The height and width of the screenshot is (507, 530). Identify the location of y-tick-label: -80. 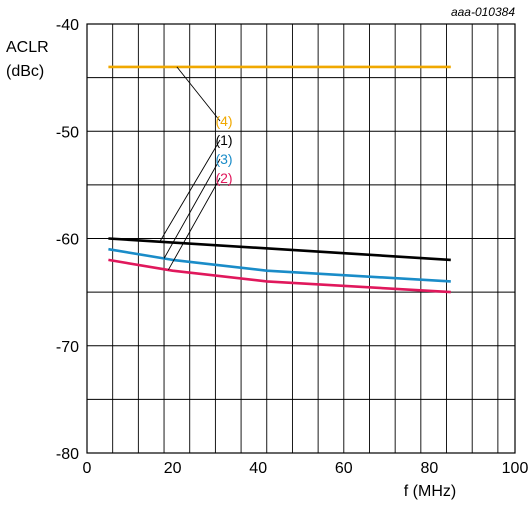
(67, 454).